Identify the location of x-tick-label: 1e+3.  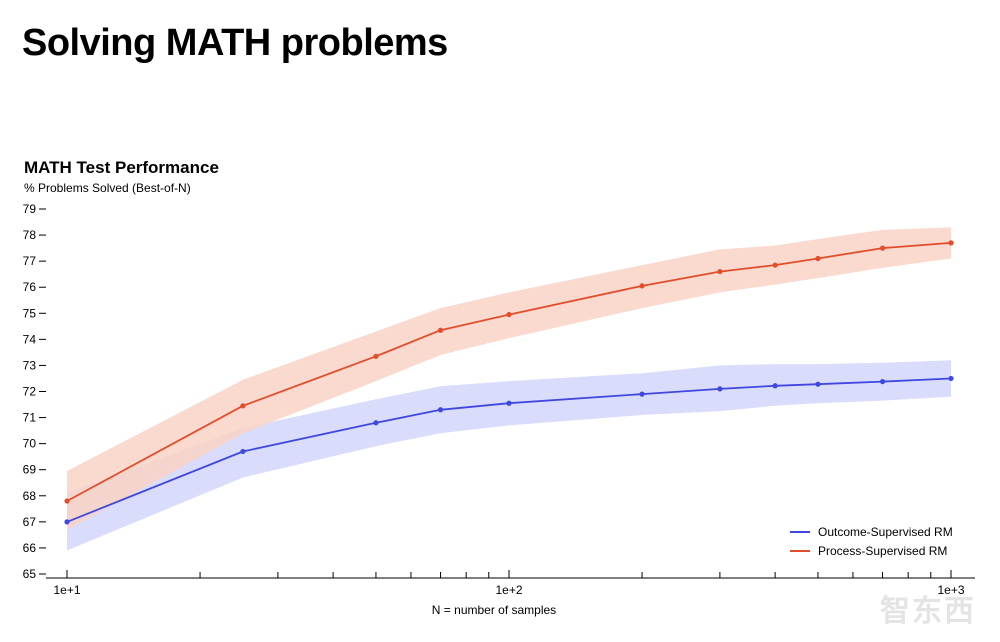
(950, 590).